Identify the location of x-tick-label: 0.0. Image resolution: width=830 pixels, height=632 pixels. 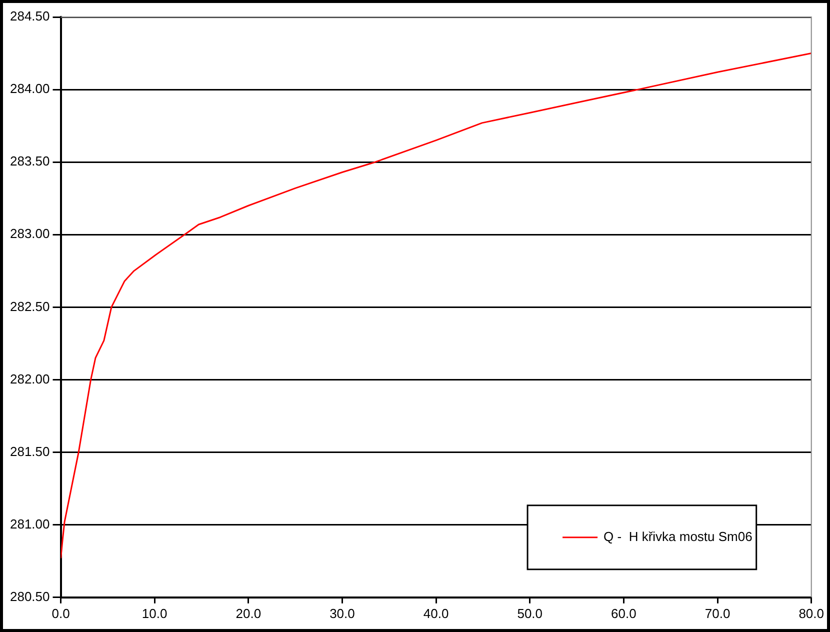
(61, 613).